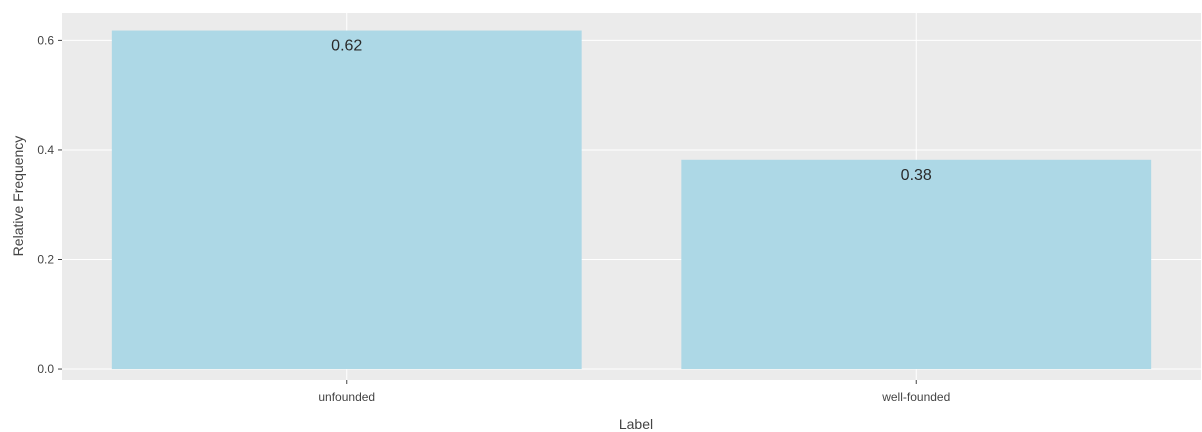  Describe the element at coordinates (346, 397) in the screenshot. I see `x-tick-label: unfounded` at that location.